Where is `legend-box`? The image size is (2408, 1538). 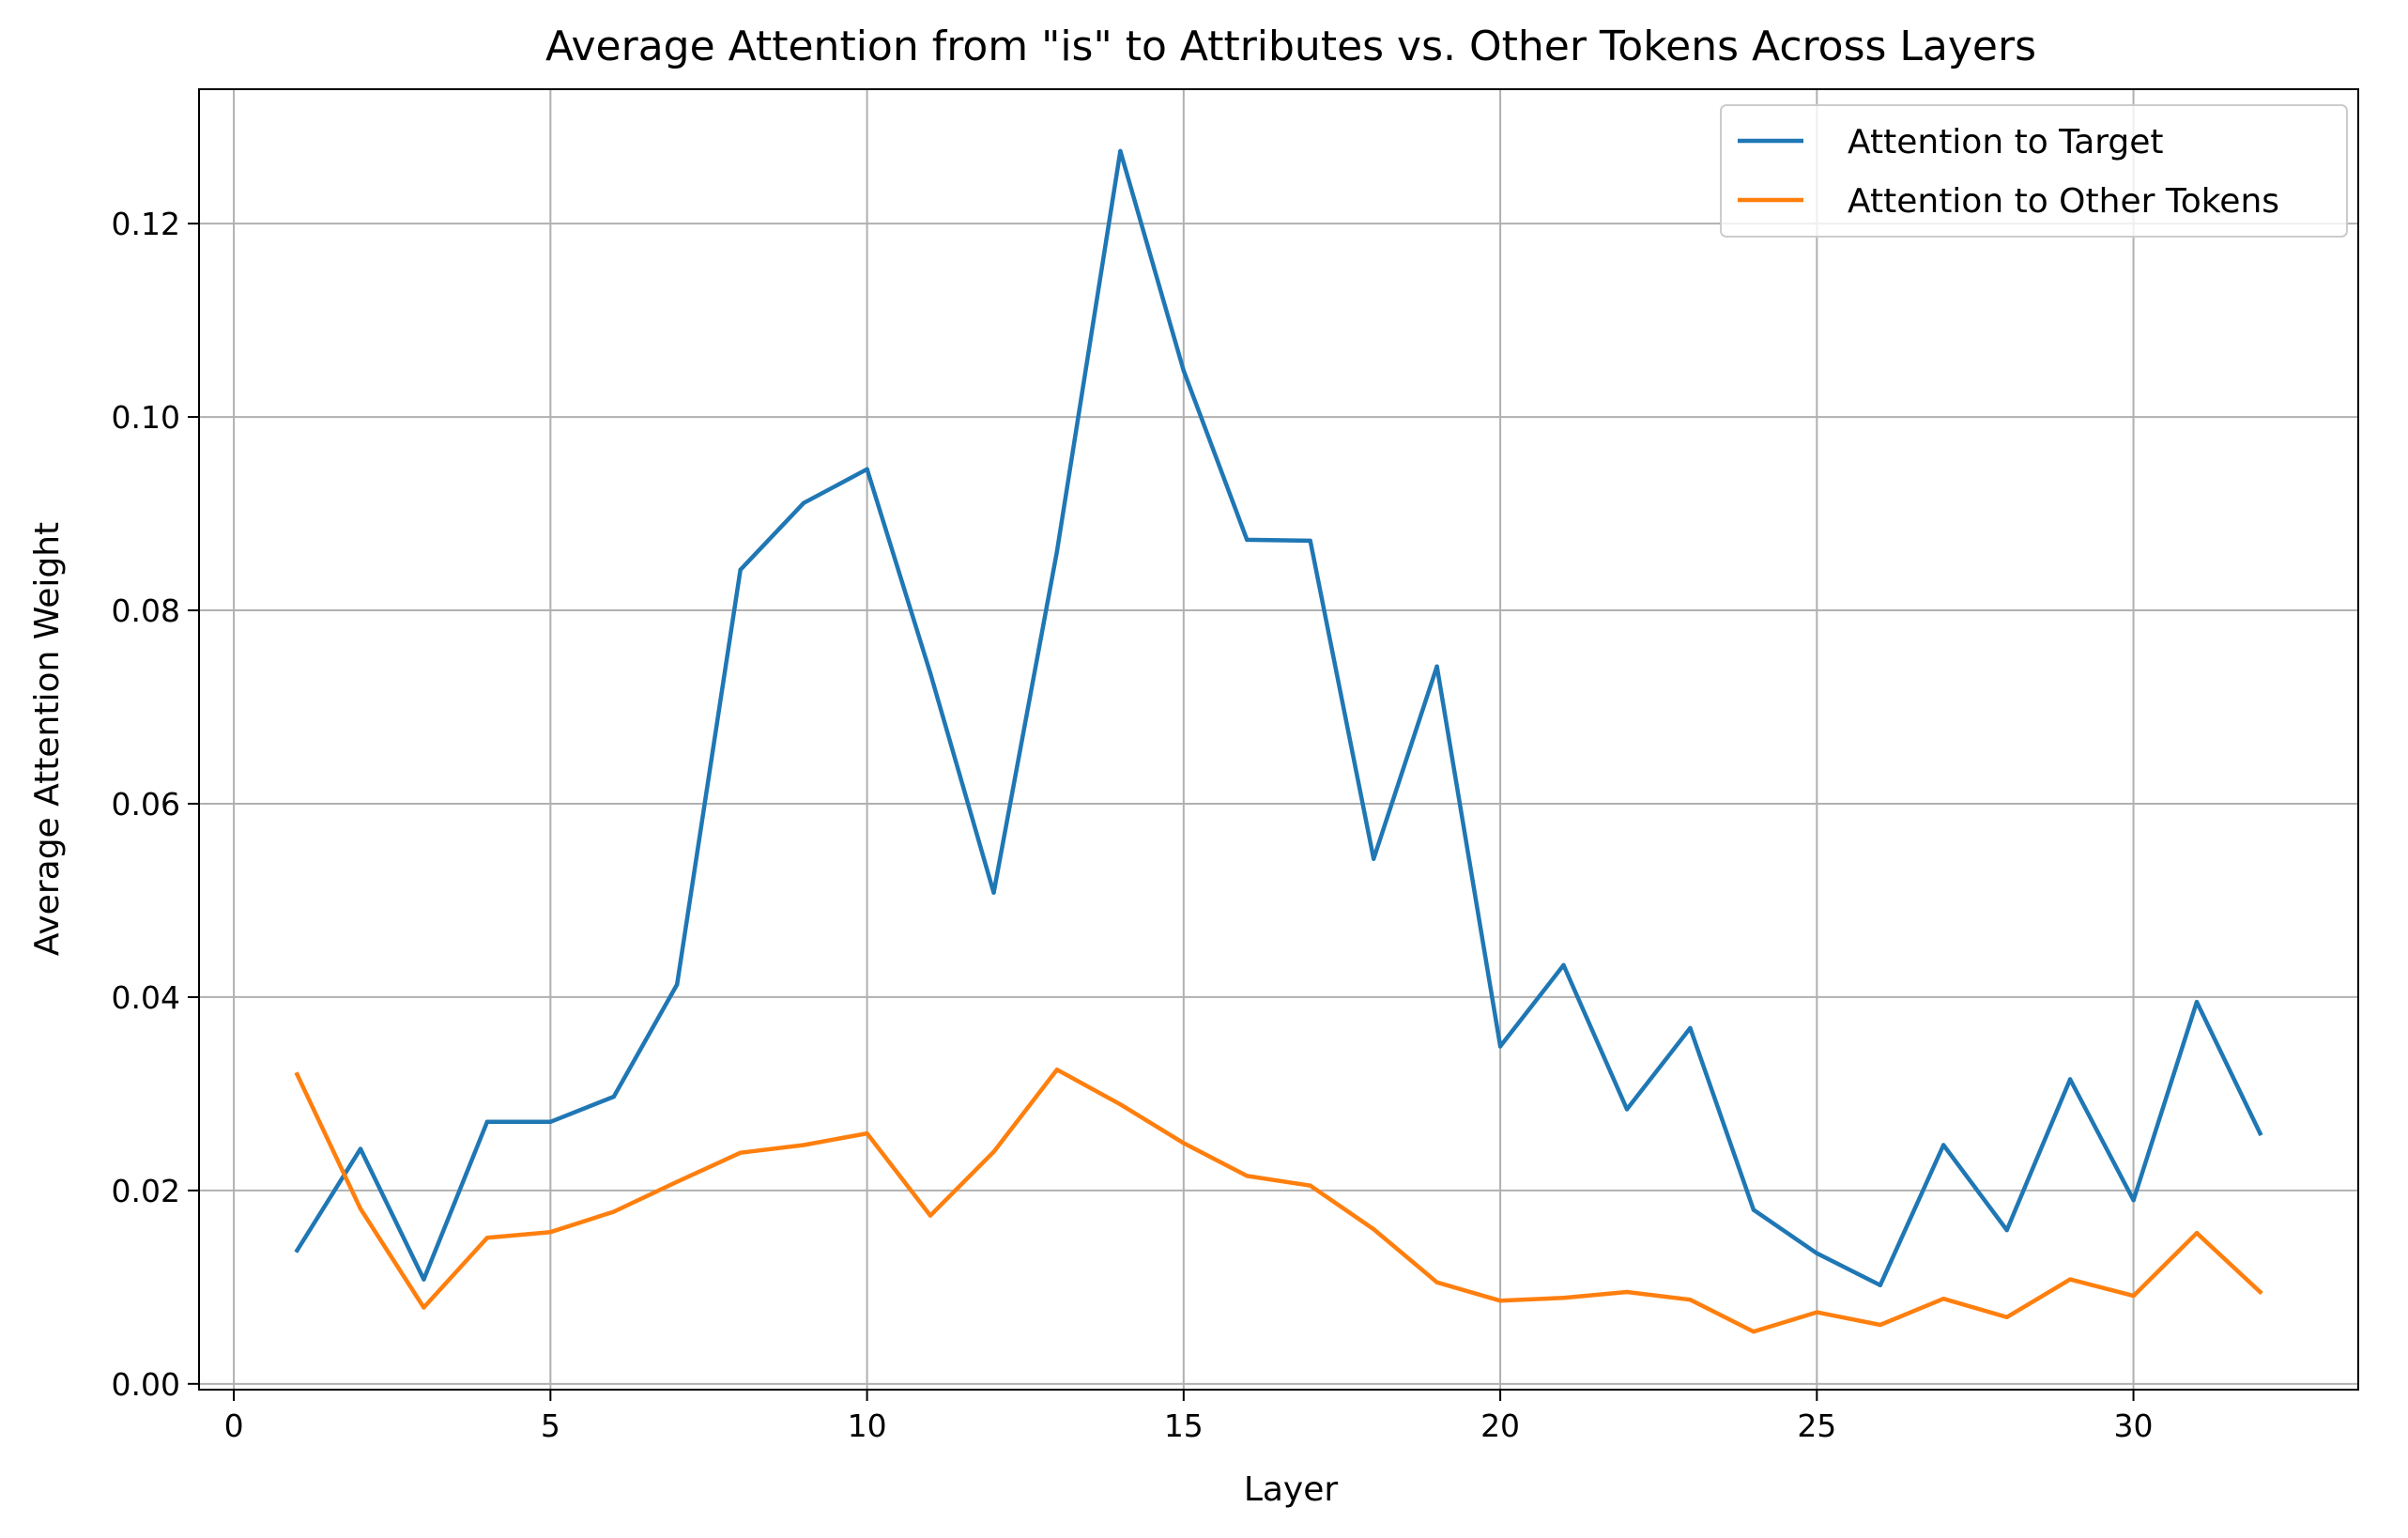
legend-box is located at coordinates (2034, 171).